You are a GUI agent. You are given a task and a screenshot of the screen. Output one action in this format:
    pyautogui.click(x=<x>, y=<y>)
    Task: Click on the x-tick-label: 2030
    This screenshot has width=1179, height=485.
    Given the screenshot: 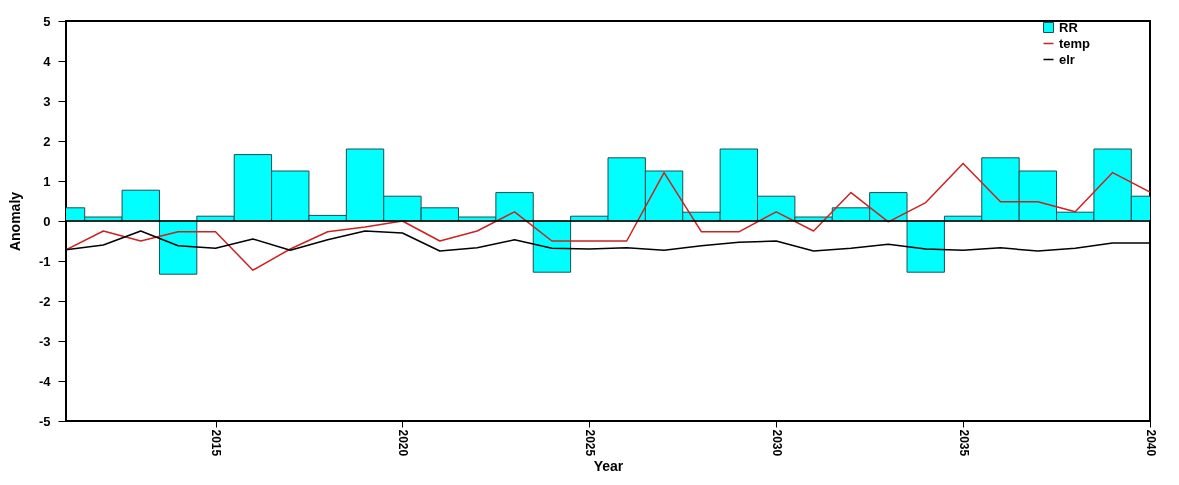 What is the action you would take?
    pyautogui.click(x=776, y=443)
    